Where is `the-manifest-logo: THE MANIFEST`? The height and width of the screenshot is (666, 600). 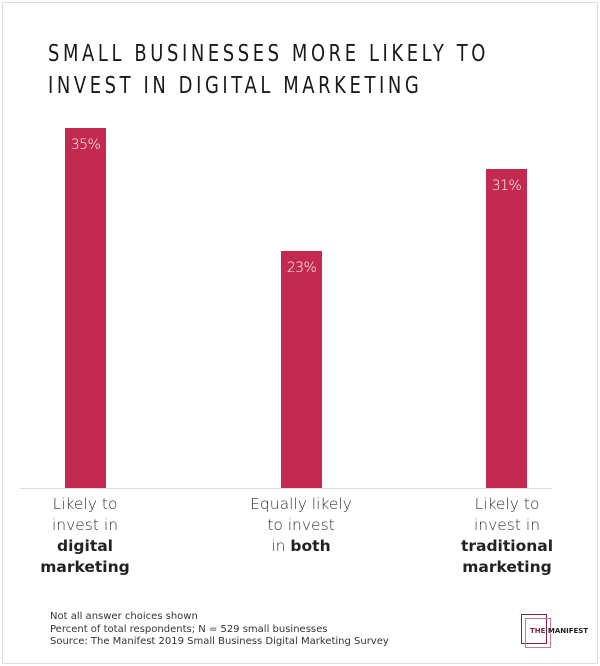
the-manifest-logo: THE MANIFEST is located at coordinates (554, 632).